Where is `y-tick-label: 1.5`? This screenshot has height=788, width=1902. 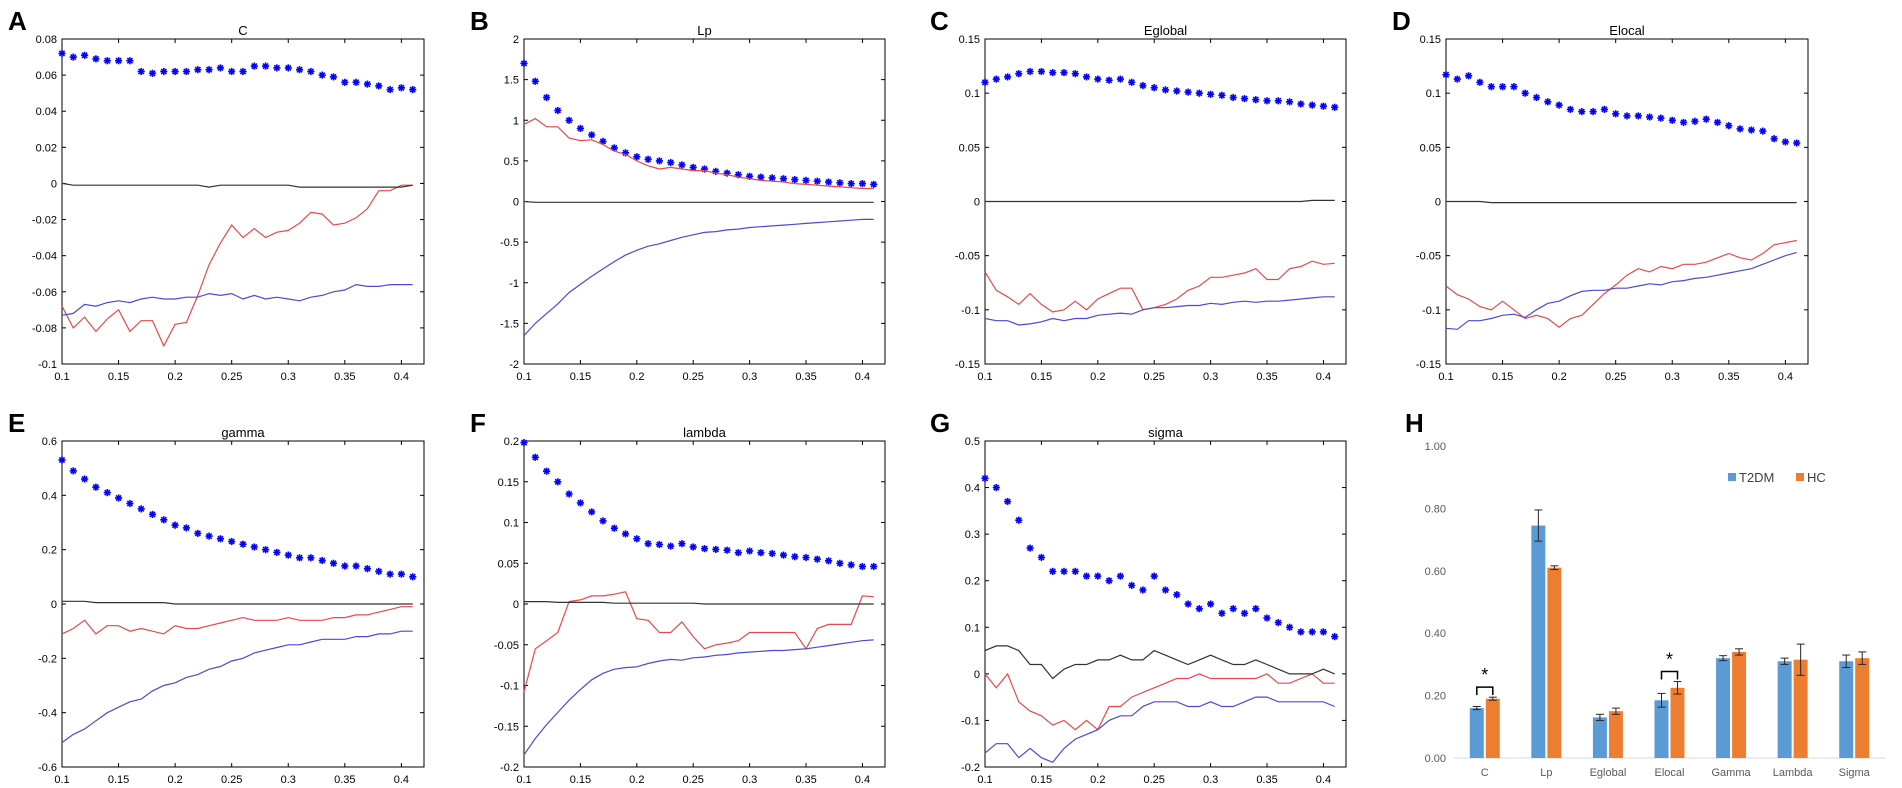
y-tick-label: 1.5 is located at coordinates (511, 81).